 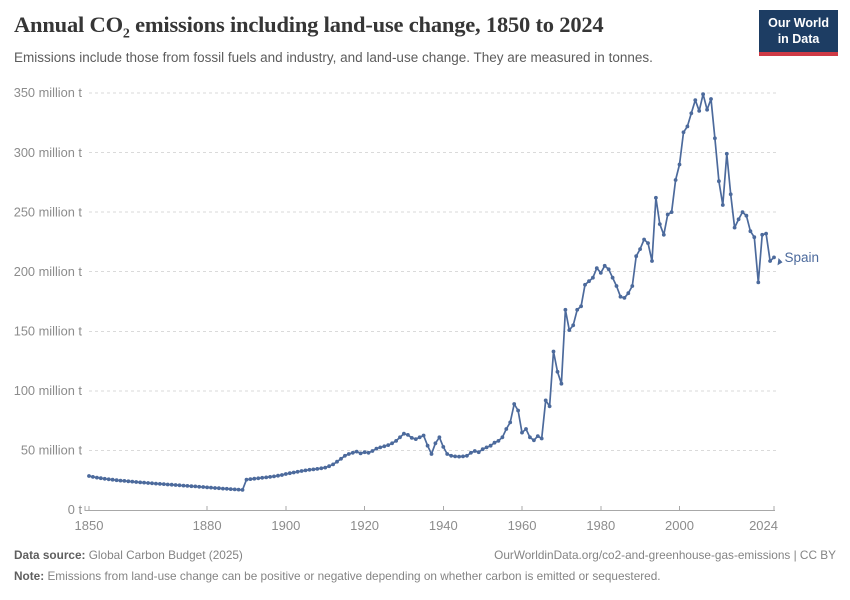 What do you see at coordinates (798, 33) in the screenshot?
I see `owid-logo: Our World in Data` at bounding box center [798, 33].